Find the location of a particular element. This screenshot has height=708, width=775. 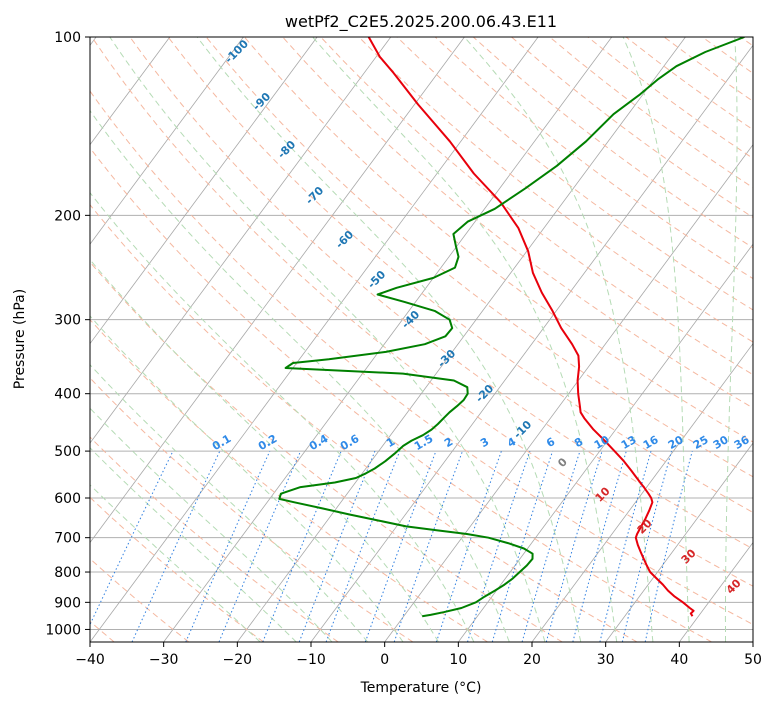

y-tick-label: 100 is located at coordinates (67, 38).